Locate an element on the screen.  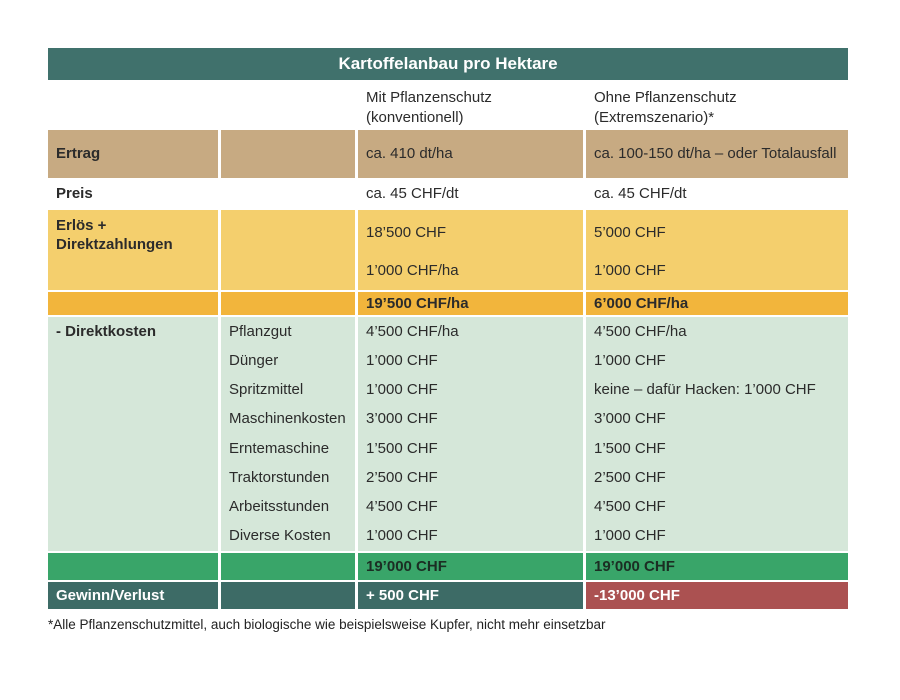
kosten-value-ohne: 1’500 CHF is located at coordinates (630, 448).